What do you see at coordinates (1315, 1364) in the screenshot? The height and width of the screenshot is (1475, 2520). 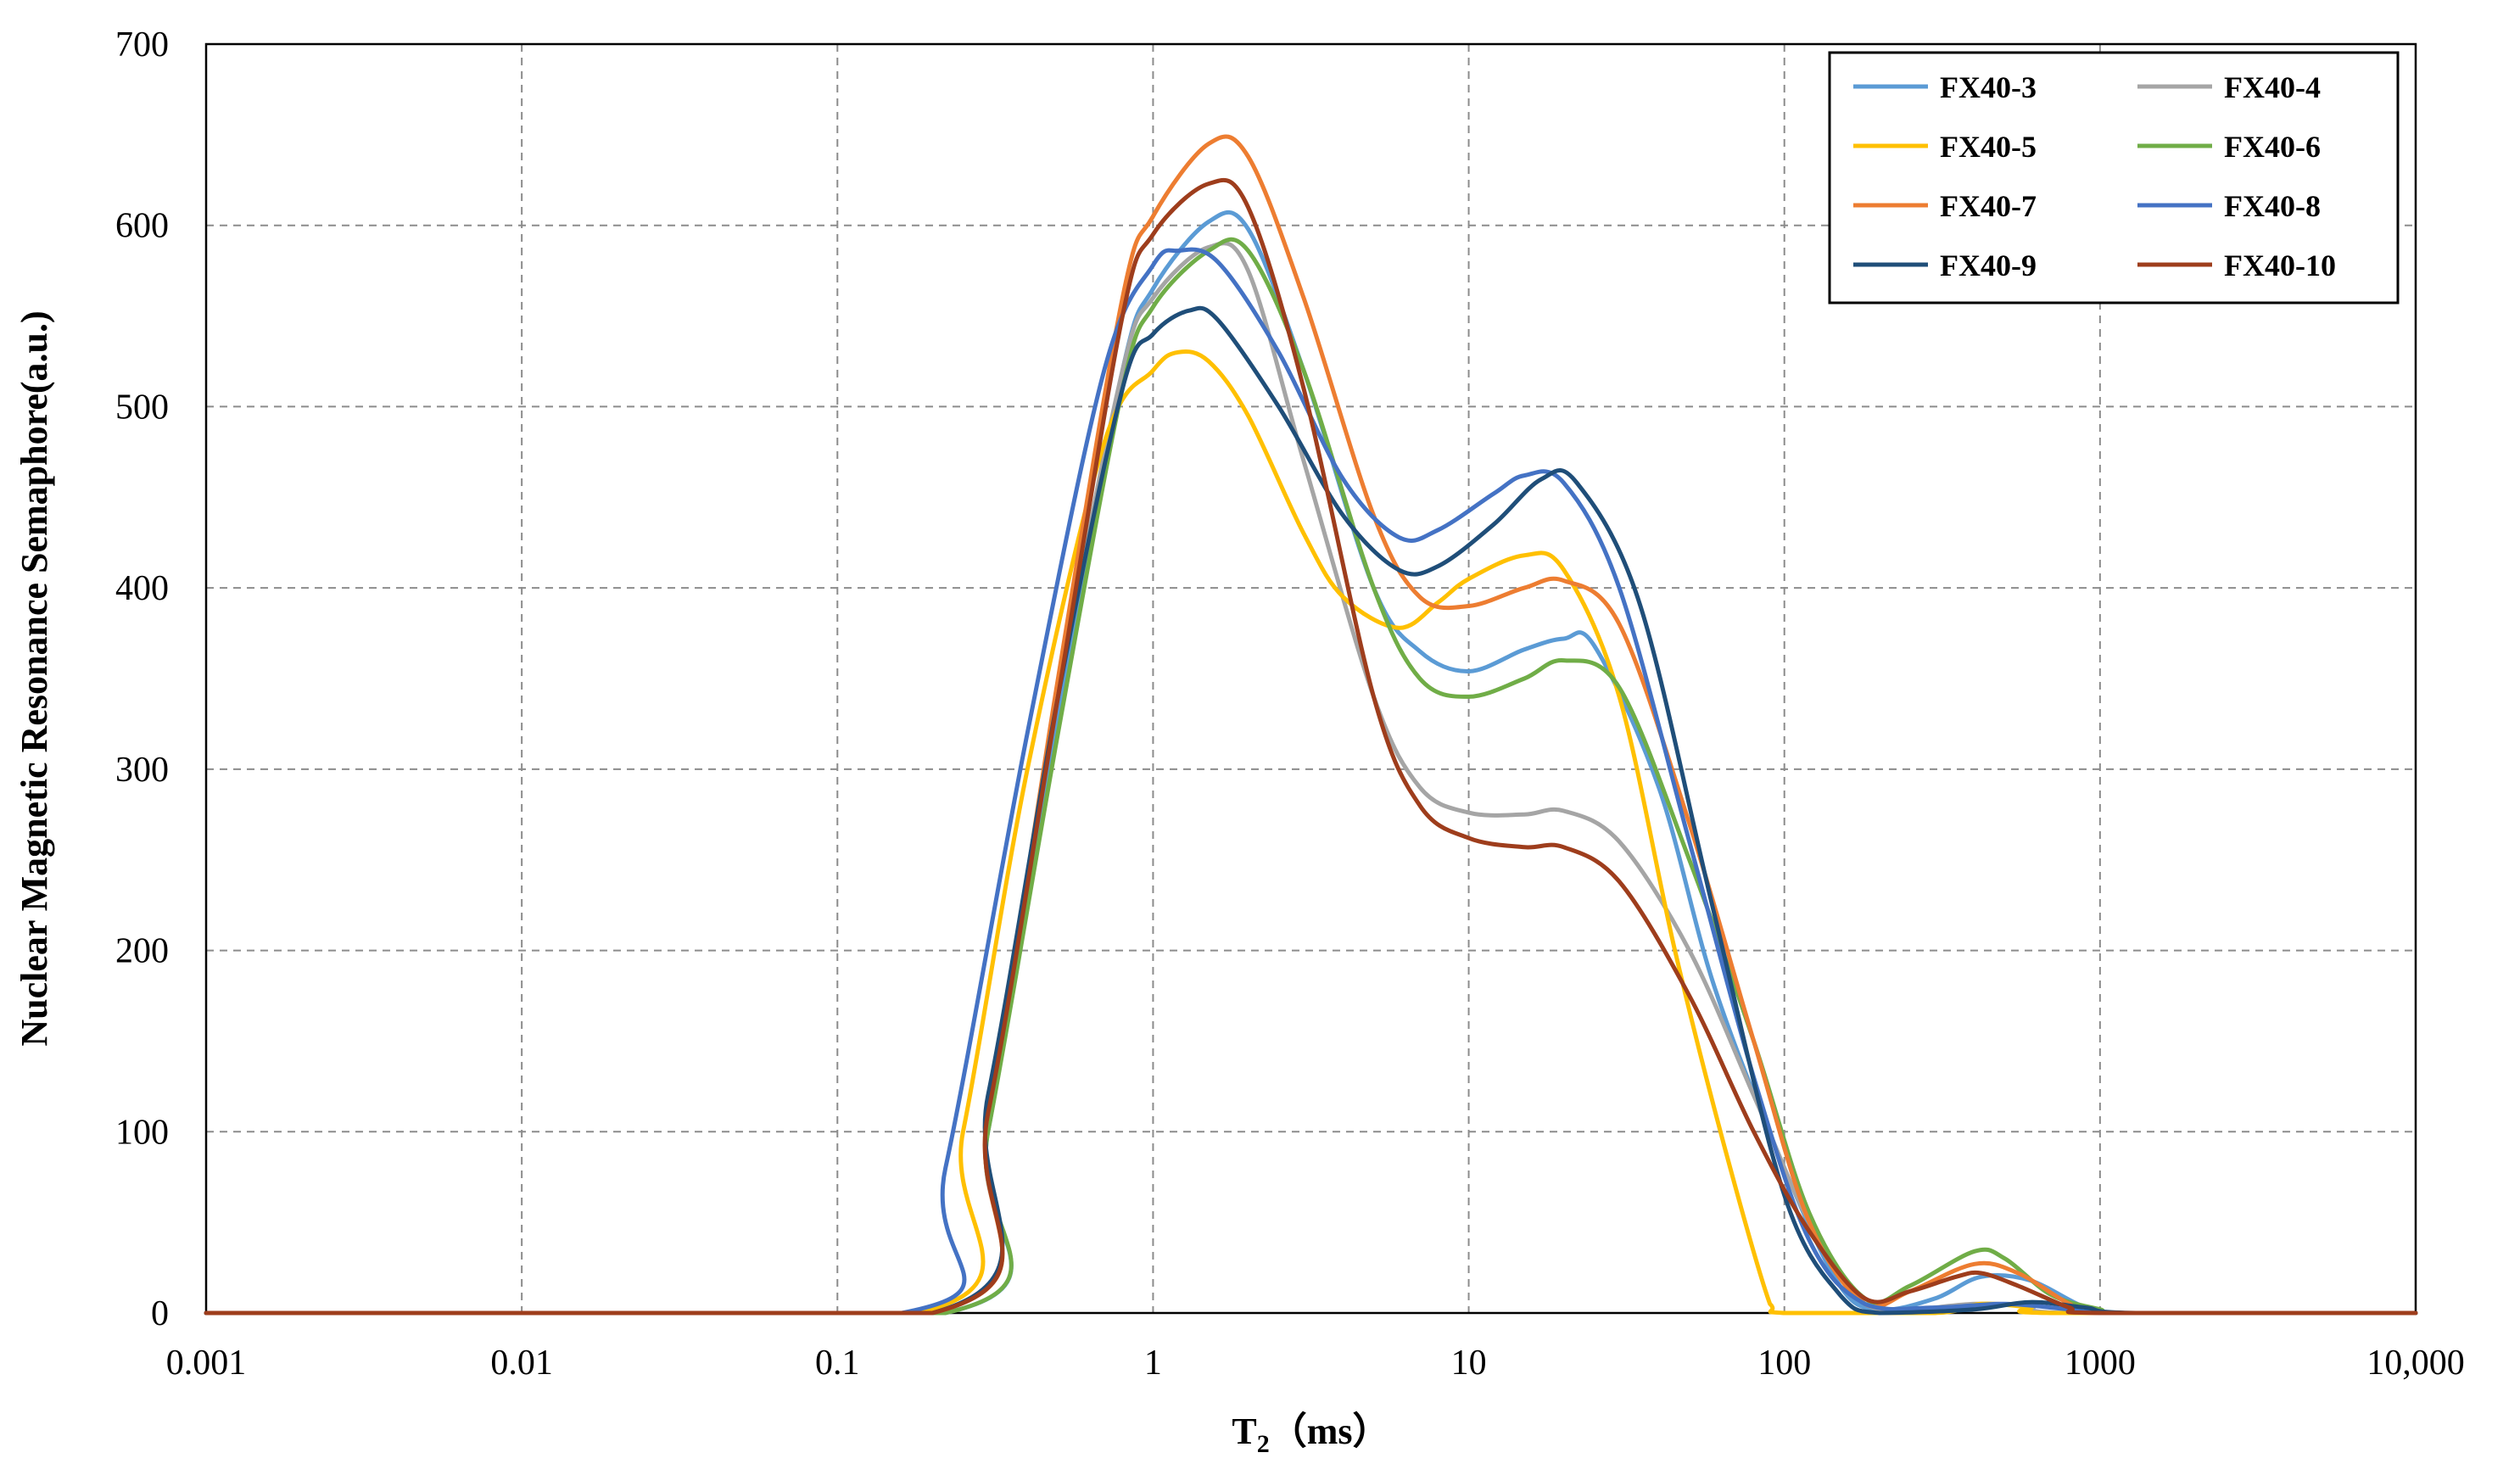 I see `x-axis-tick-labels: 0.001 0.01 0.1 1 10 100 1000 10,000` at bounding box center [1315, 1364].